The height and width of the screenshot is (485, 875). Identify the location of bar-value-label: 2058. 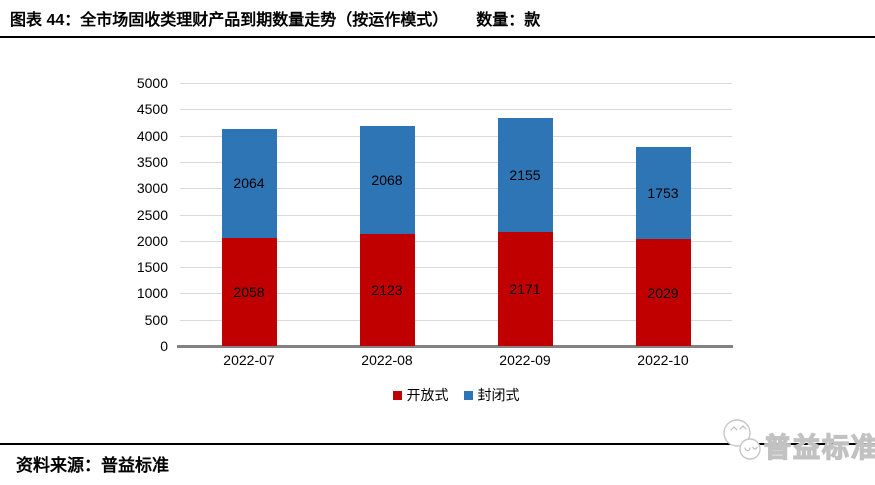
(249, 291).